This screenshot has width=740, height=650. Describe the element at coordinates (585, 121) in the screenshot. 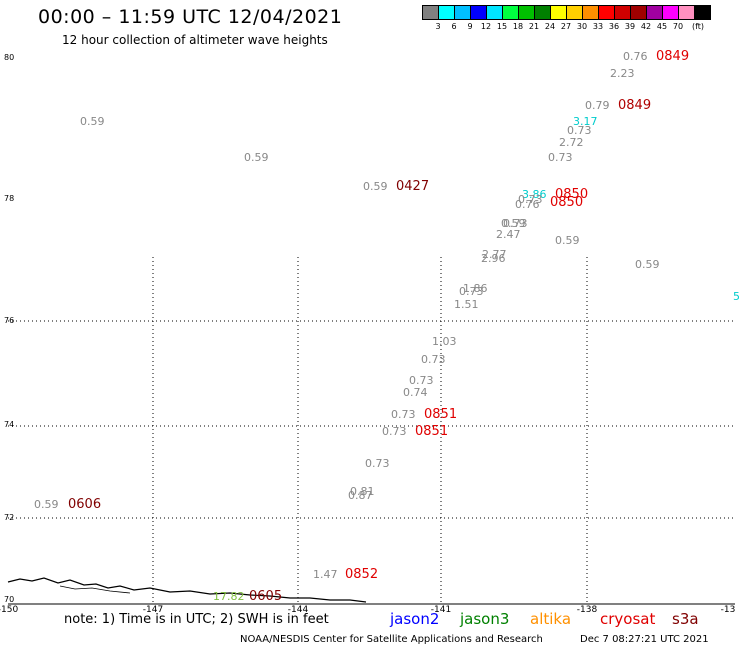

I see `wave-height-label: 3.17` at that location.